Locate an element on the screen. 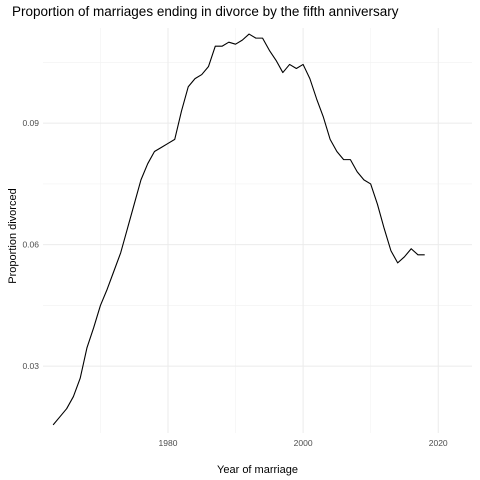 The width and height of the screenshot is (480, 480). y-tick-label: 0.09 is located at coordinates (30, 123).